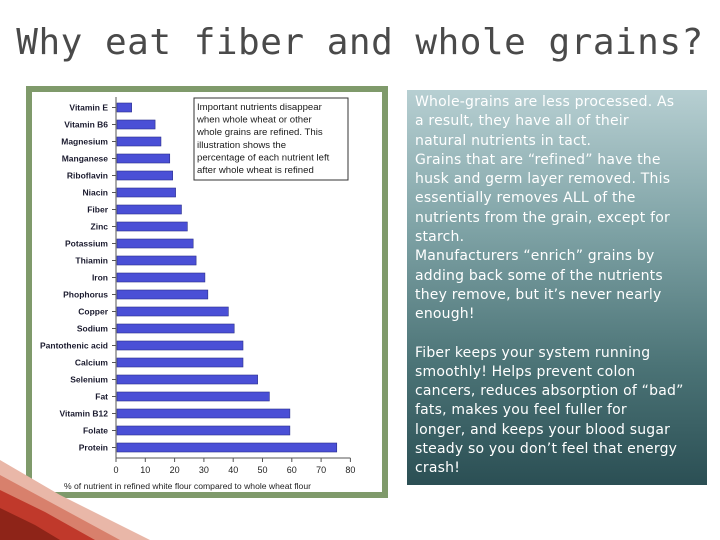 The width and height of the screenshot is (720, 540). What do you see at coordinates (100, 227) in the screenshot?
I see `category-label: Zinc` at bounding box center [100, 227].